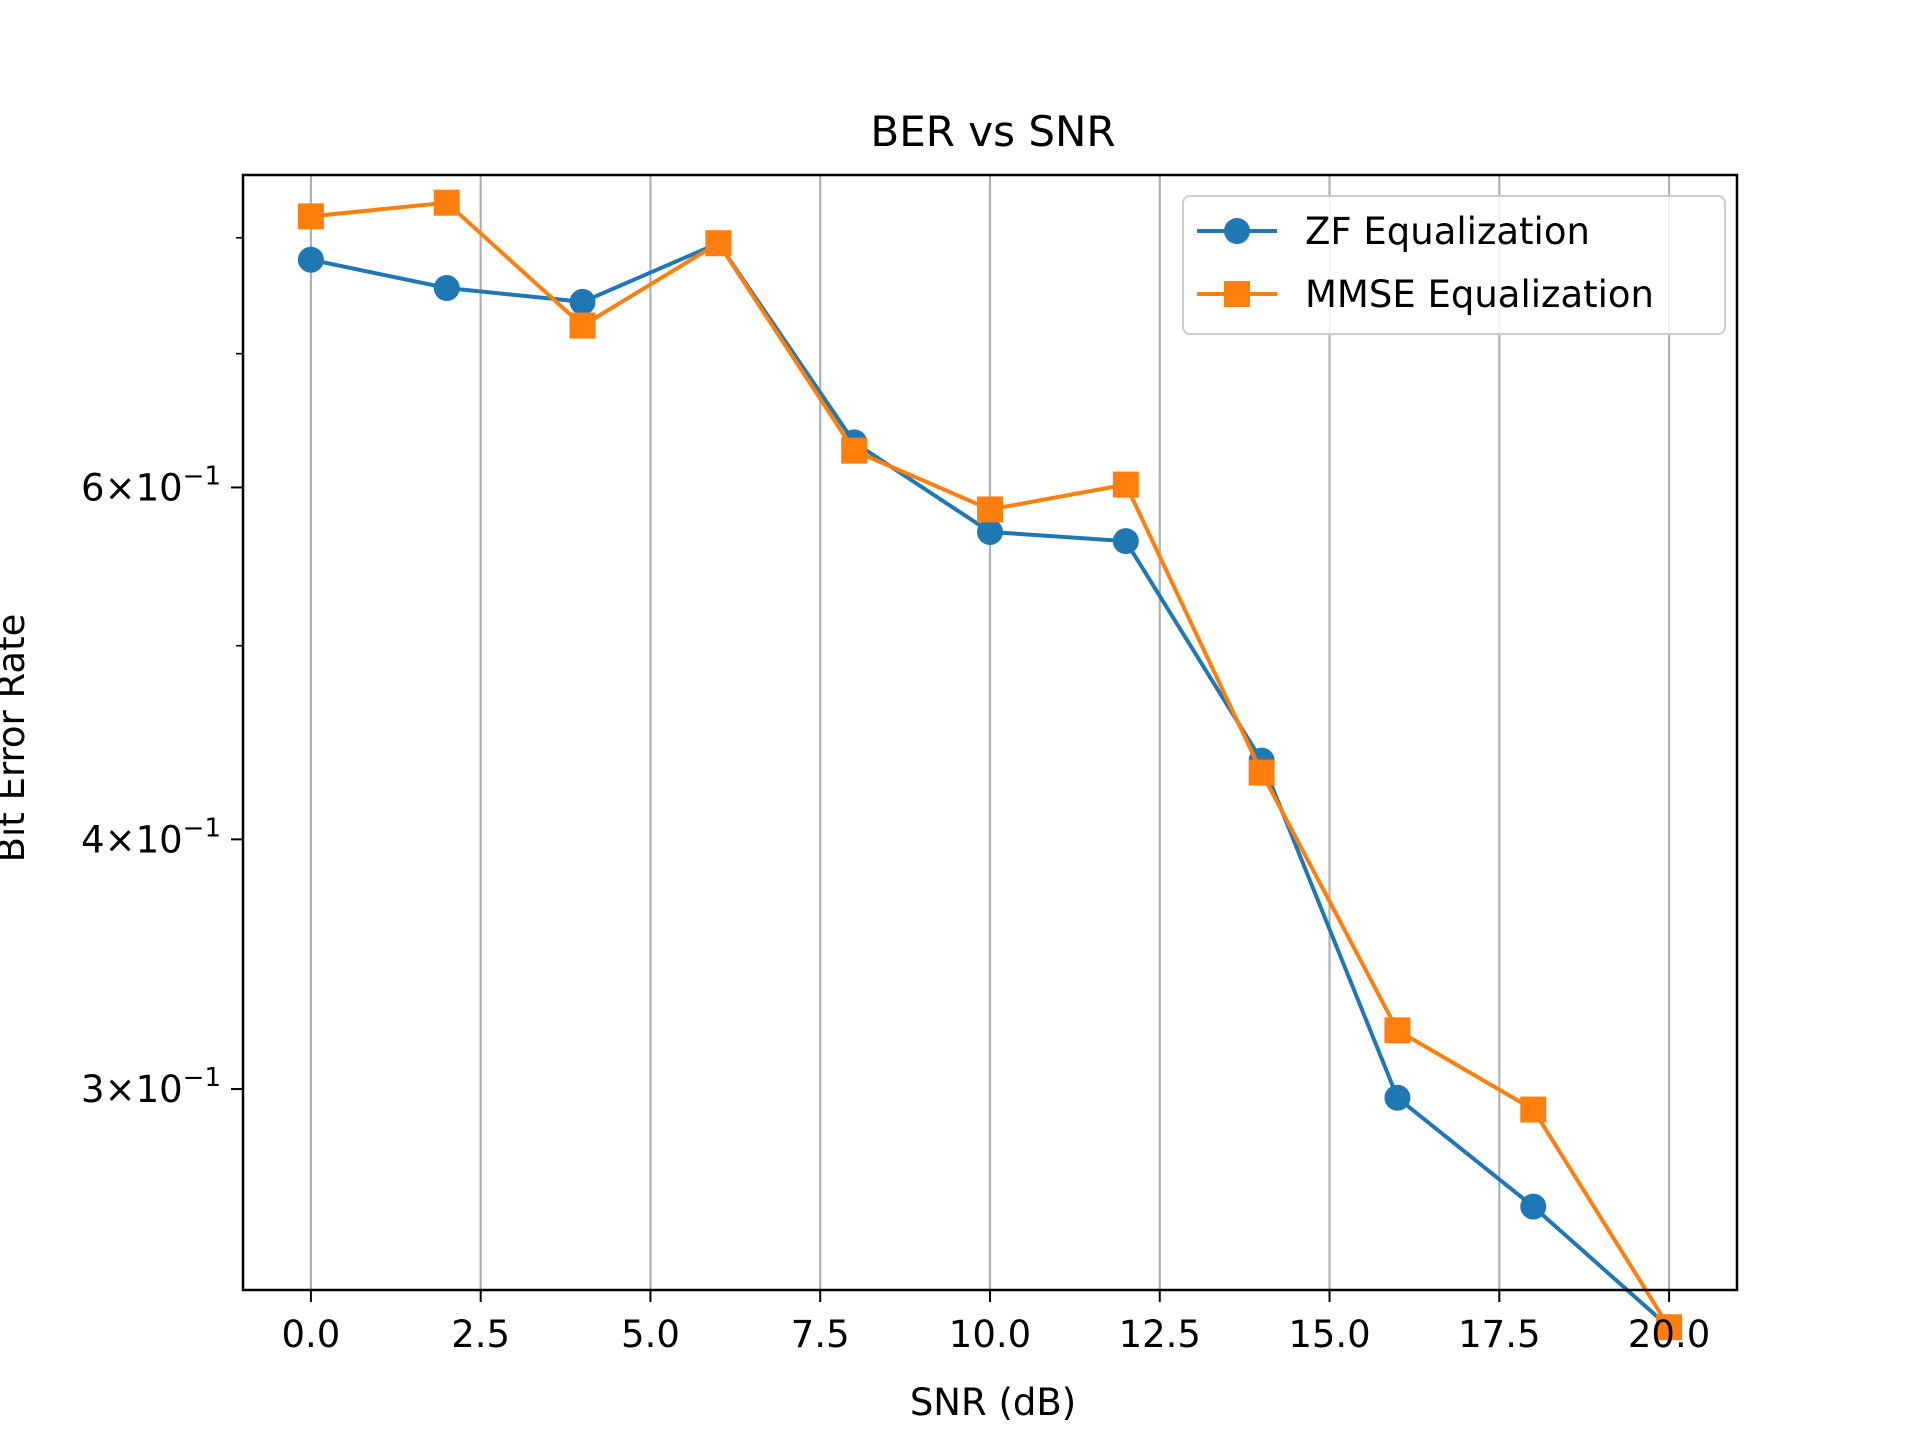 Image resolution: width=1920 pixels, height=1444 pixels. Describe the element at coordinates (310, 1334) in the screenshot. I see `x-tick-label: 0.0` at that location.